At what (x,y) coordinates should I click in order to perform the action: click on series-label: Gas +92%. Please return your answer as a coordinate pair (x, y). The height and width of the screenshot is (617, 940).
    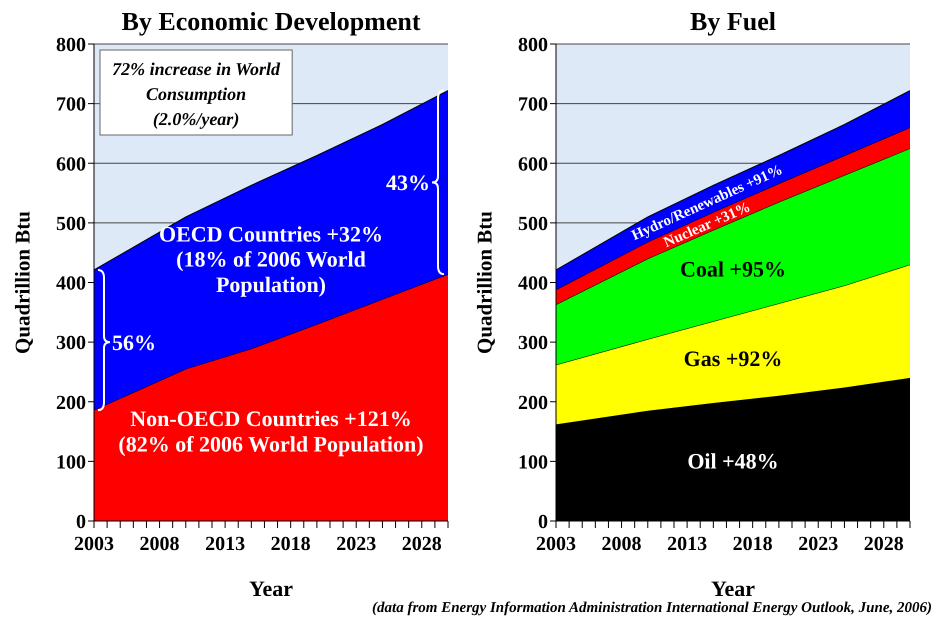
    Looking at the image, I should click on (733, 359).